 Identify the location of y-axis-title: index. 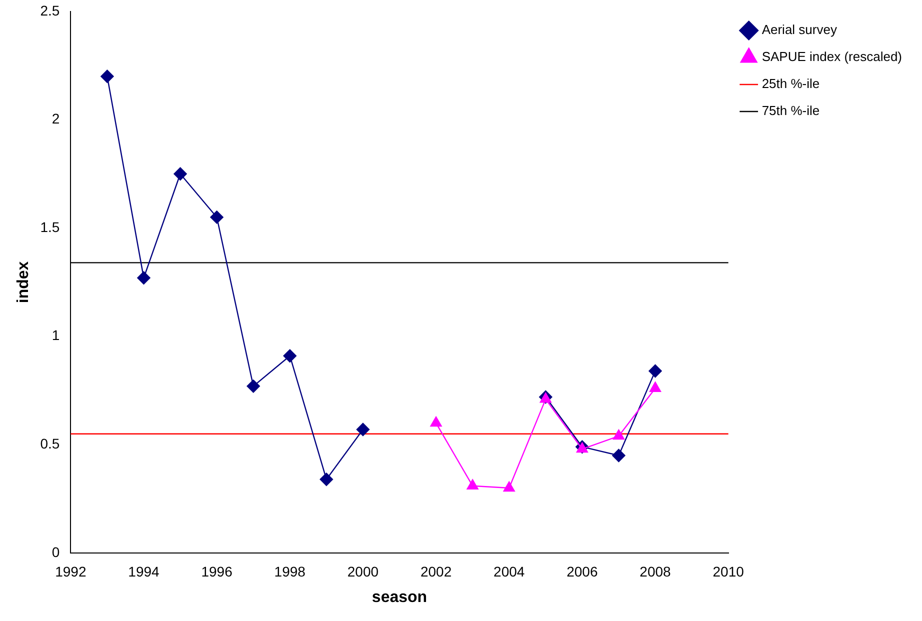
(23, 282).